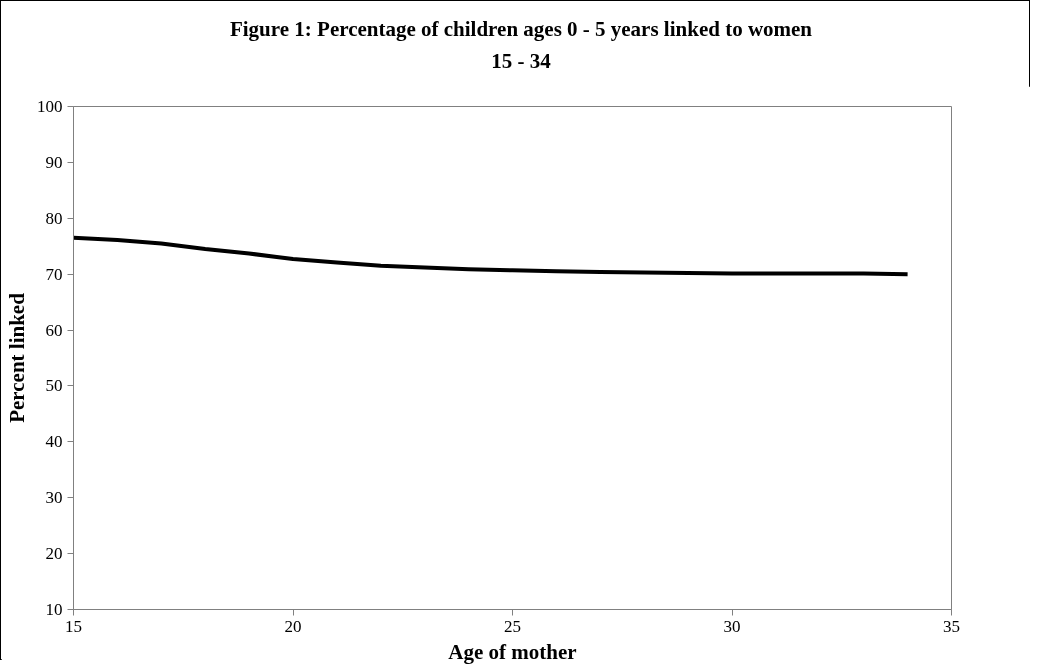  I want to click on y-tick-label: 90, so click(54, 162).